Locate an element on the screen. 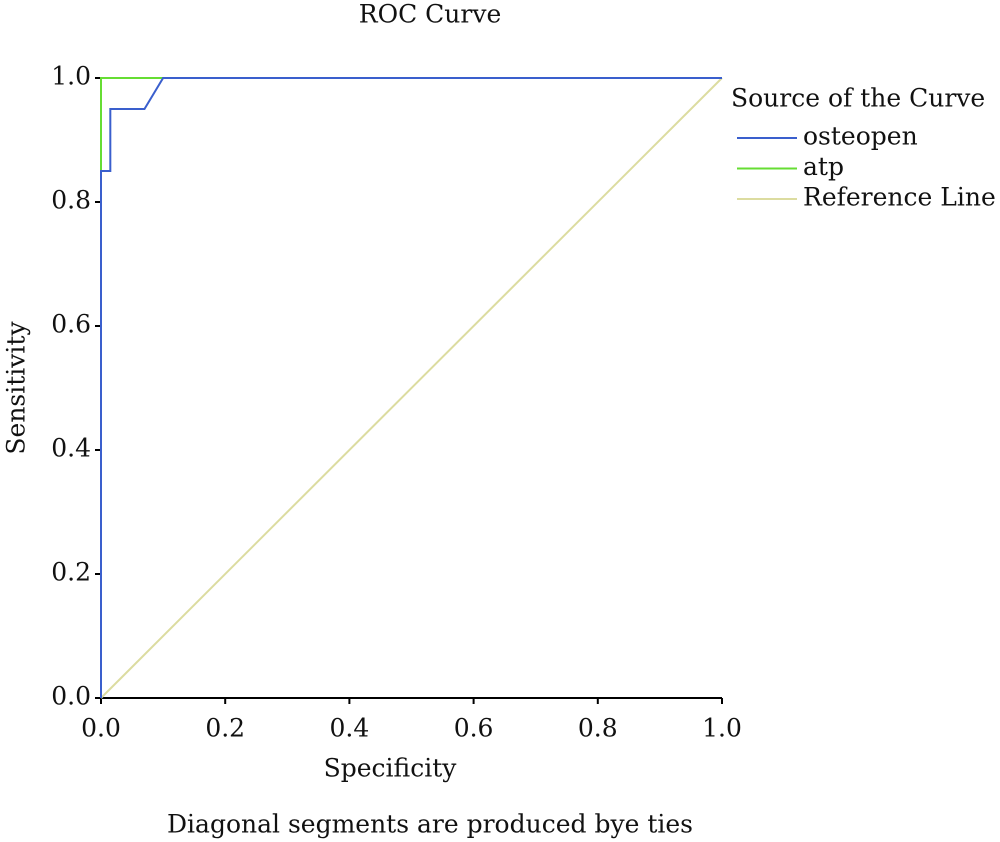  legend-label: Reference Line is located at coordinates (899, 197).